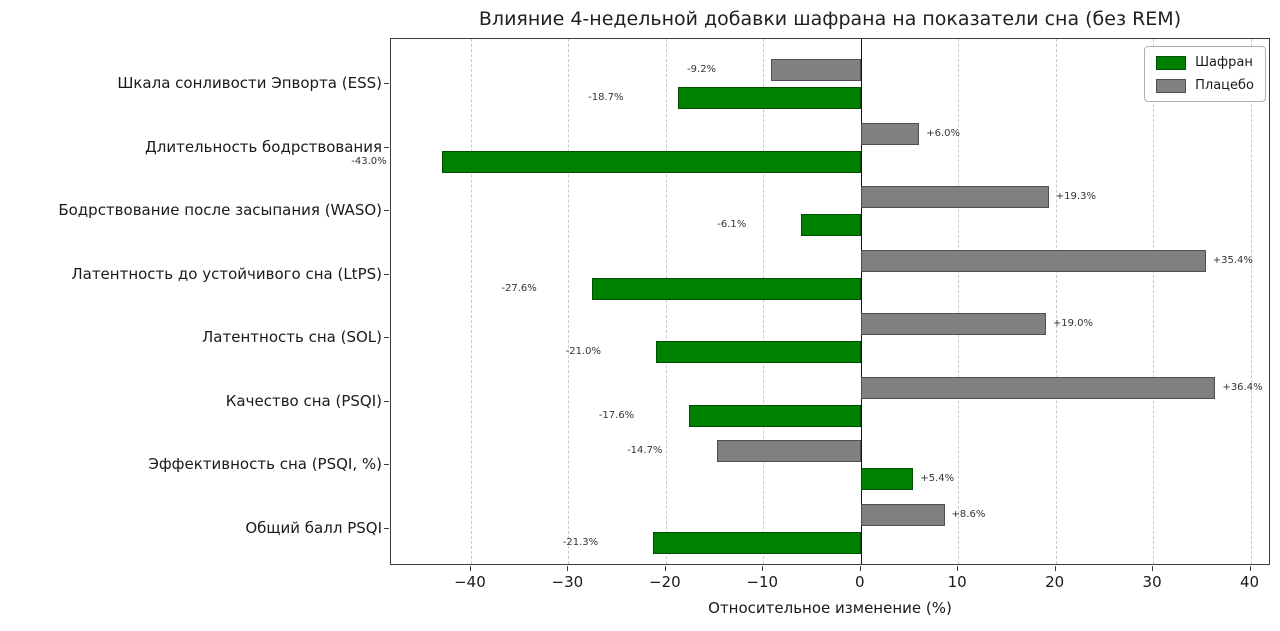 This screenshot has width=1280, height=631. What do you see at coordinates (303, 400) in the screenshot?
I see `y-category-label: Качество сна (PSQI)` at bounding box center [303, 400].